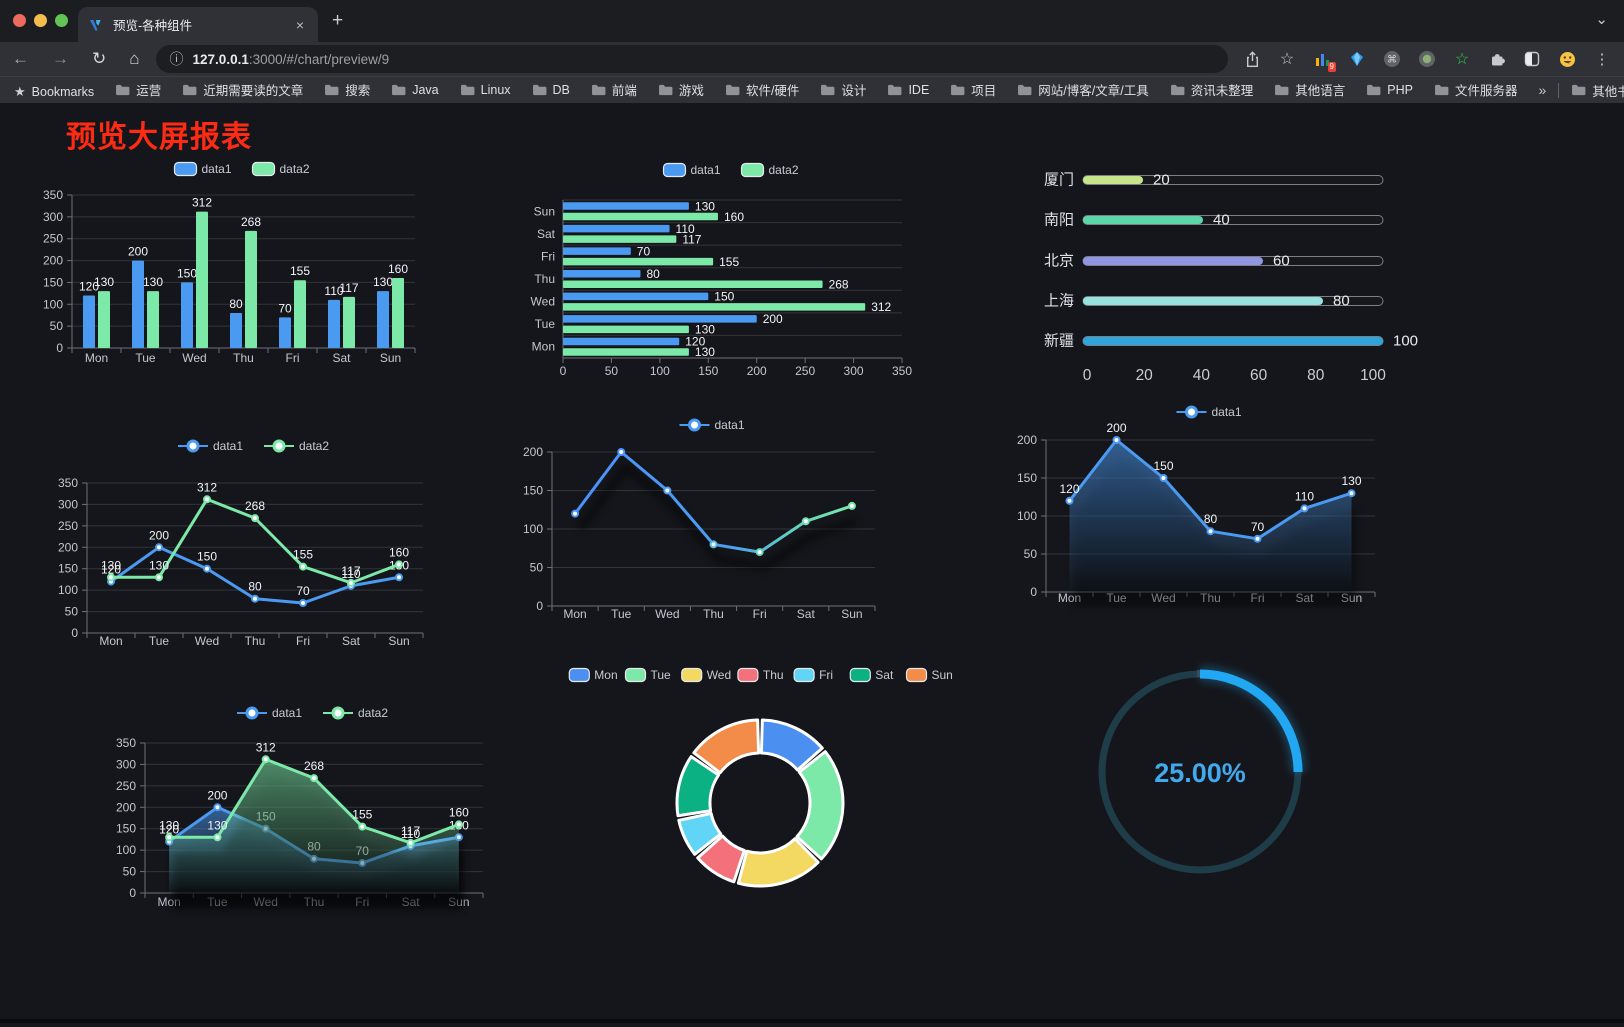  I want to click on bookmarks-divider, so click(1559, 90).